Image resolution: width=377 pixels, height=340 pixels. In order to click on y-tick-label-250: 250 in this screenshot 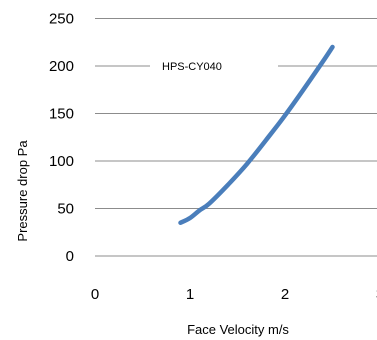, I will do `click(61, 19)`.